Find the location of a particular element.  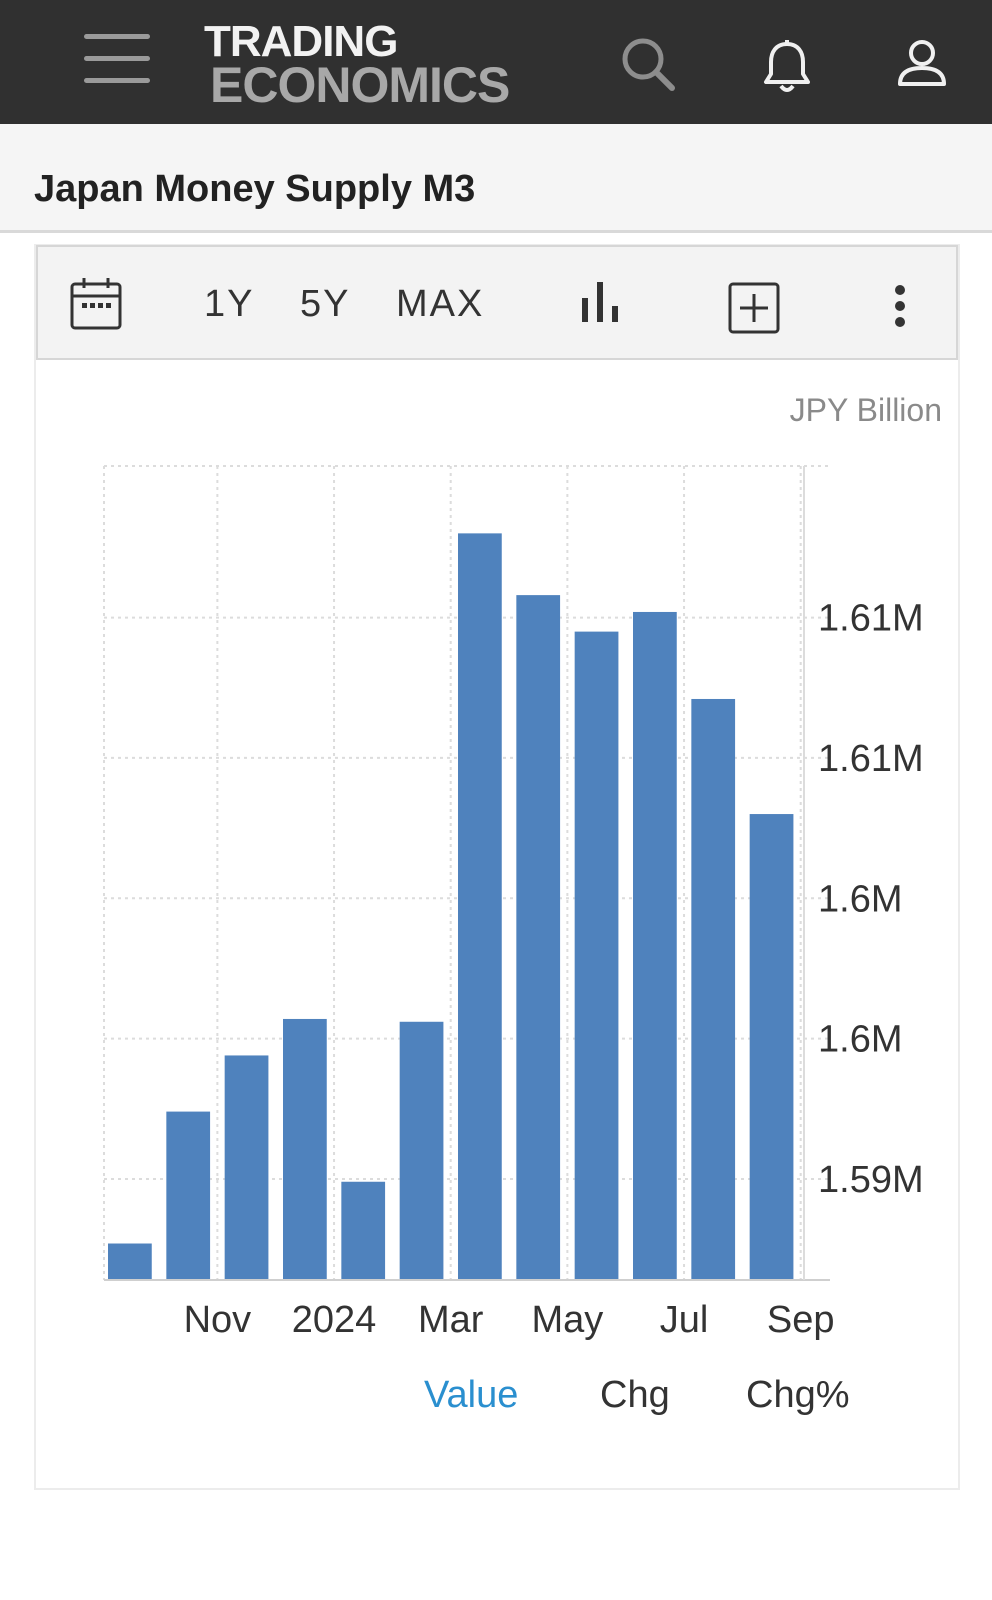

bar-jun is located at coordinates (596, 955).